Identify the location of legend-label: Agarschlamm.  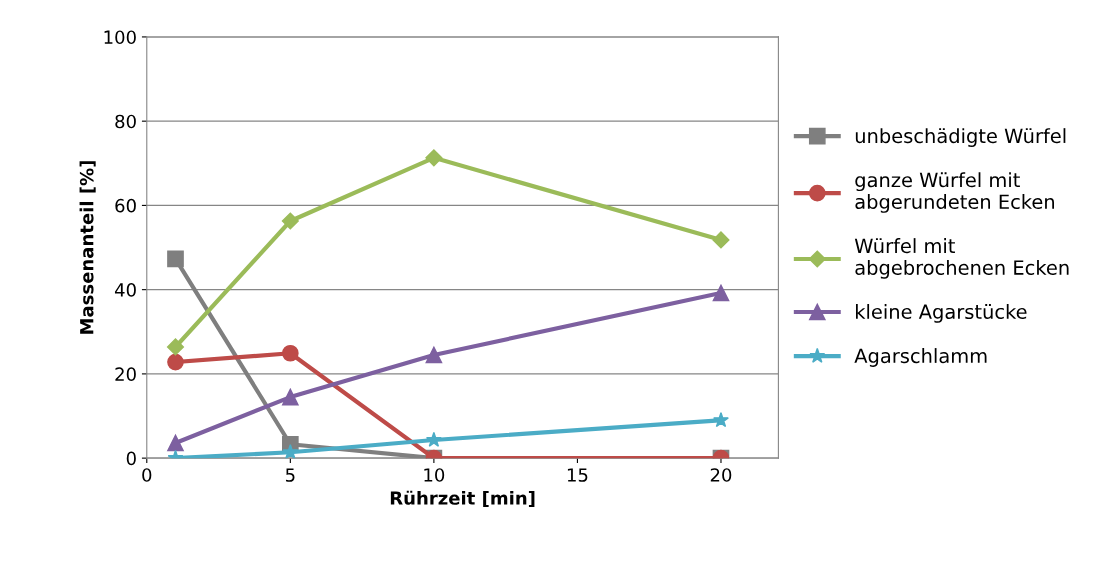
(920, 357).